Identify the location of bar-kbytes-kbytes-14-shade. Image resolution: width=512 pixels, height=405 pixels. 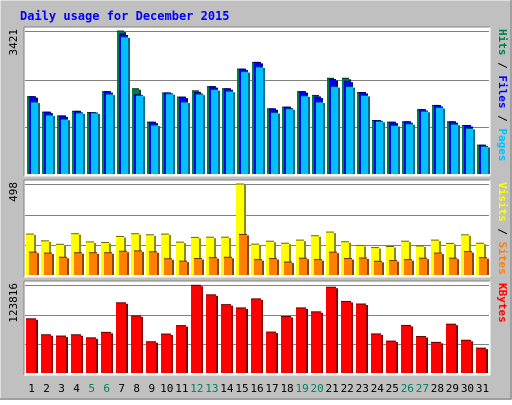
(232, 339).